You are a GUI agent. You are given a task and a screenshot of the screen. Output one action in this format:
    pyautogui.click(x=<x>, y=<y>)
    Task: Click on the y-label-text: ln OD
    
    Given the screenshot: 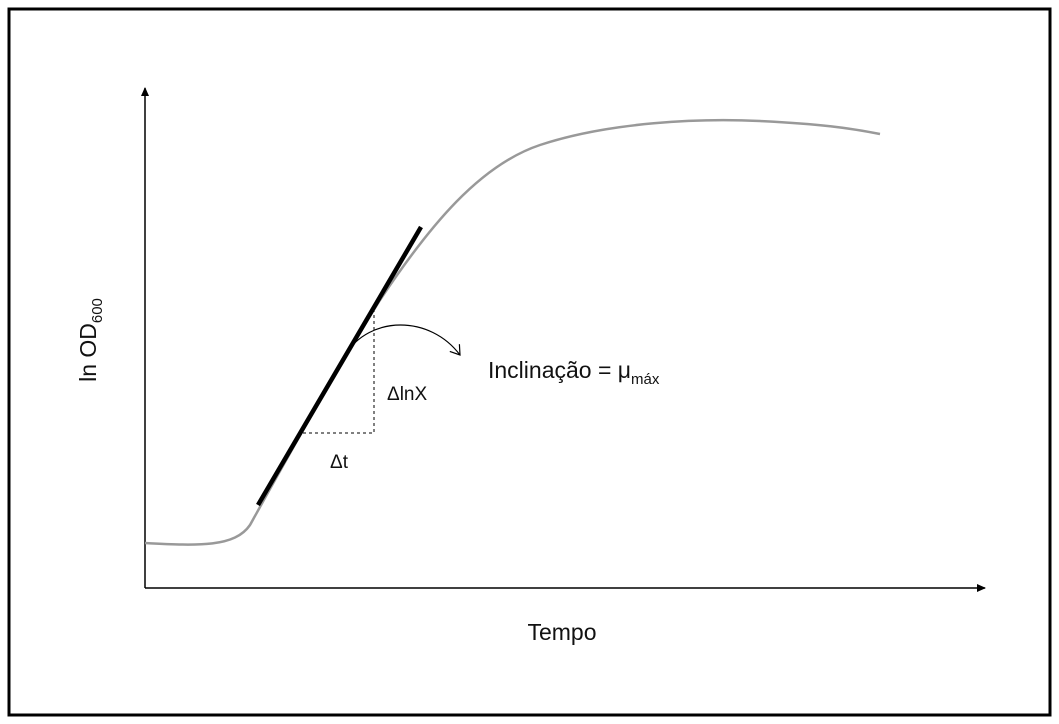 What is the action you would take?
    pyautogui.click(x=88, y=352)
    